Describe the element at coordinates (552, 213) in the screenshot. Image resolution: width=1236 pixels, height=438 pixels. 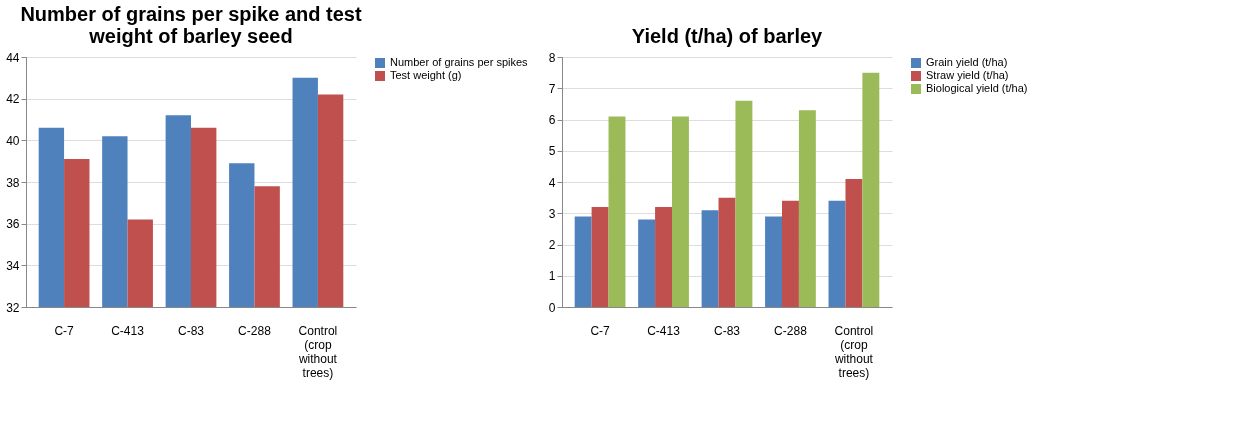
I see `y-tick-label: 3` at that location.